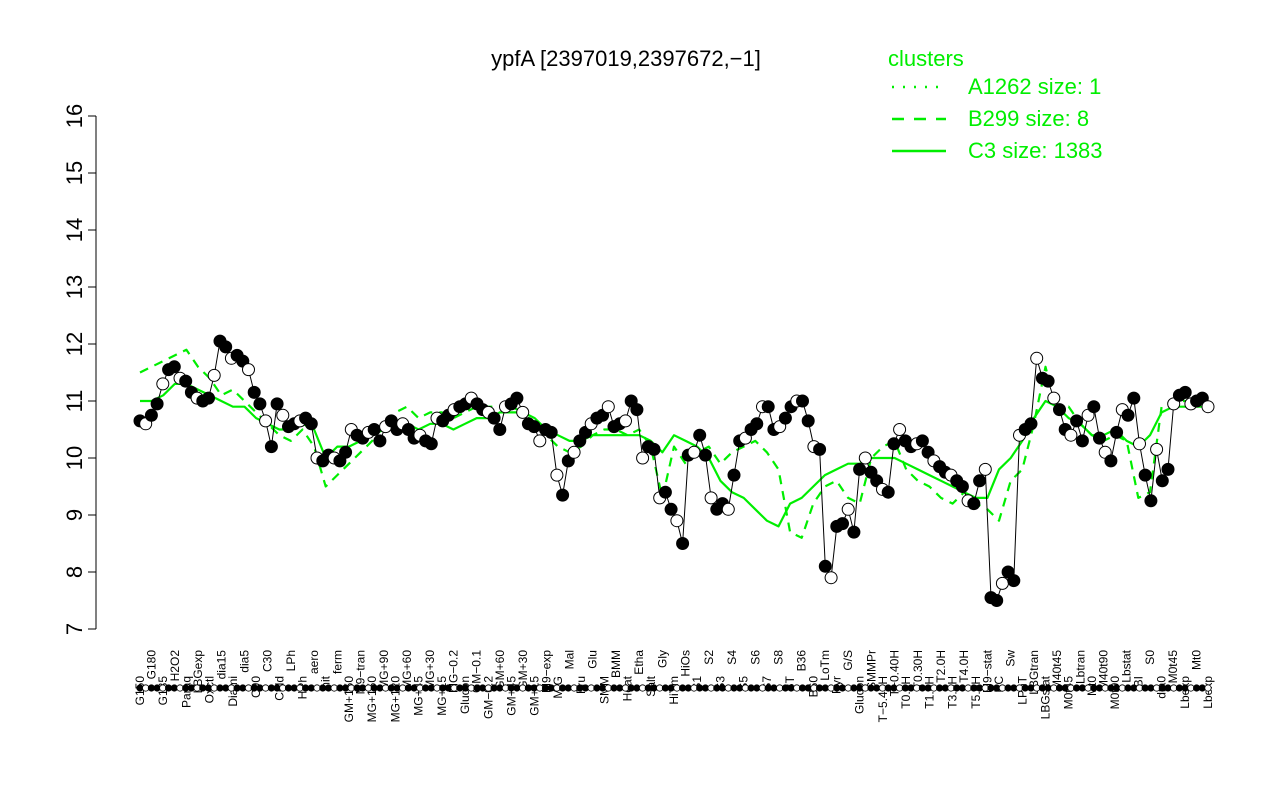 This screenshot has width=1280, height=800. Describe the element at coordinates (523, 670) in the screenshot. I see `x-tick-label: GM+30` at that location.